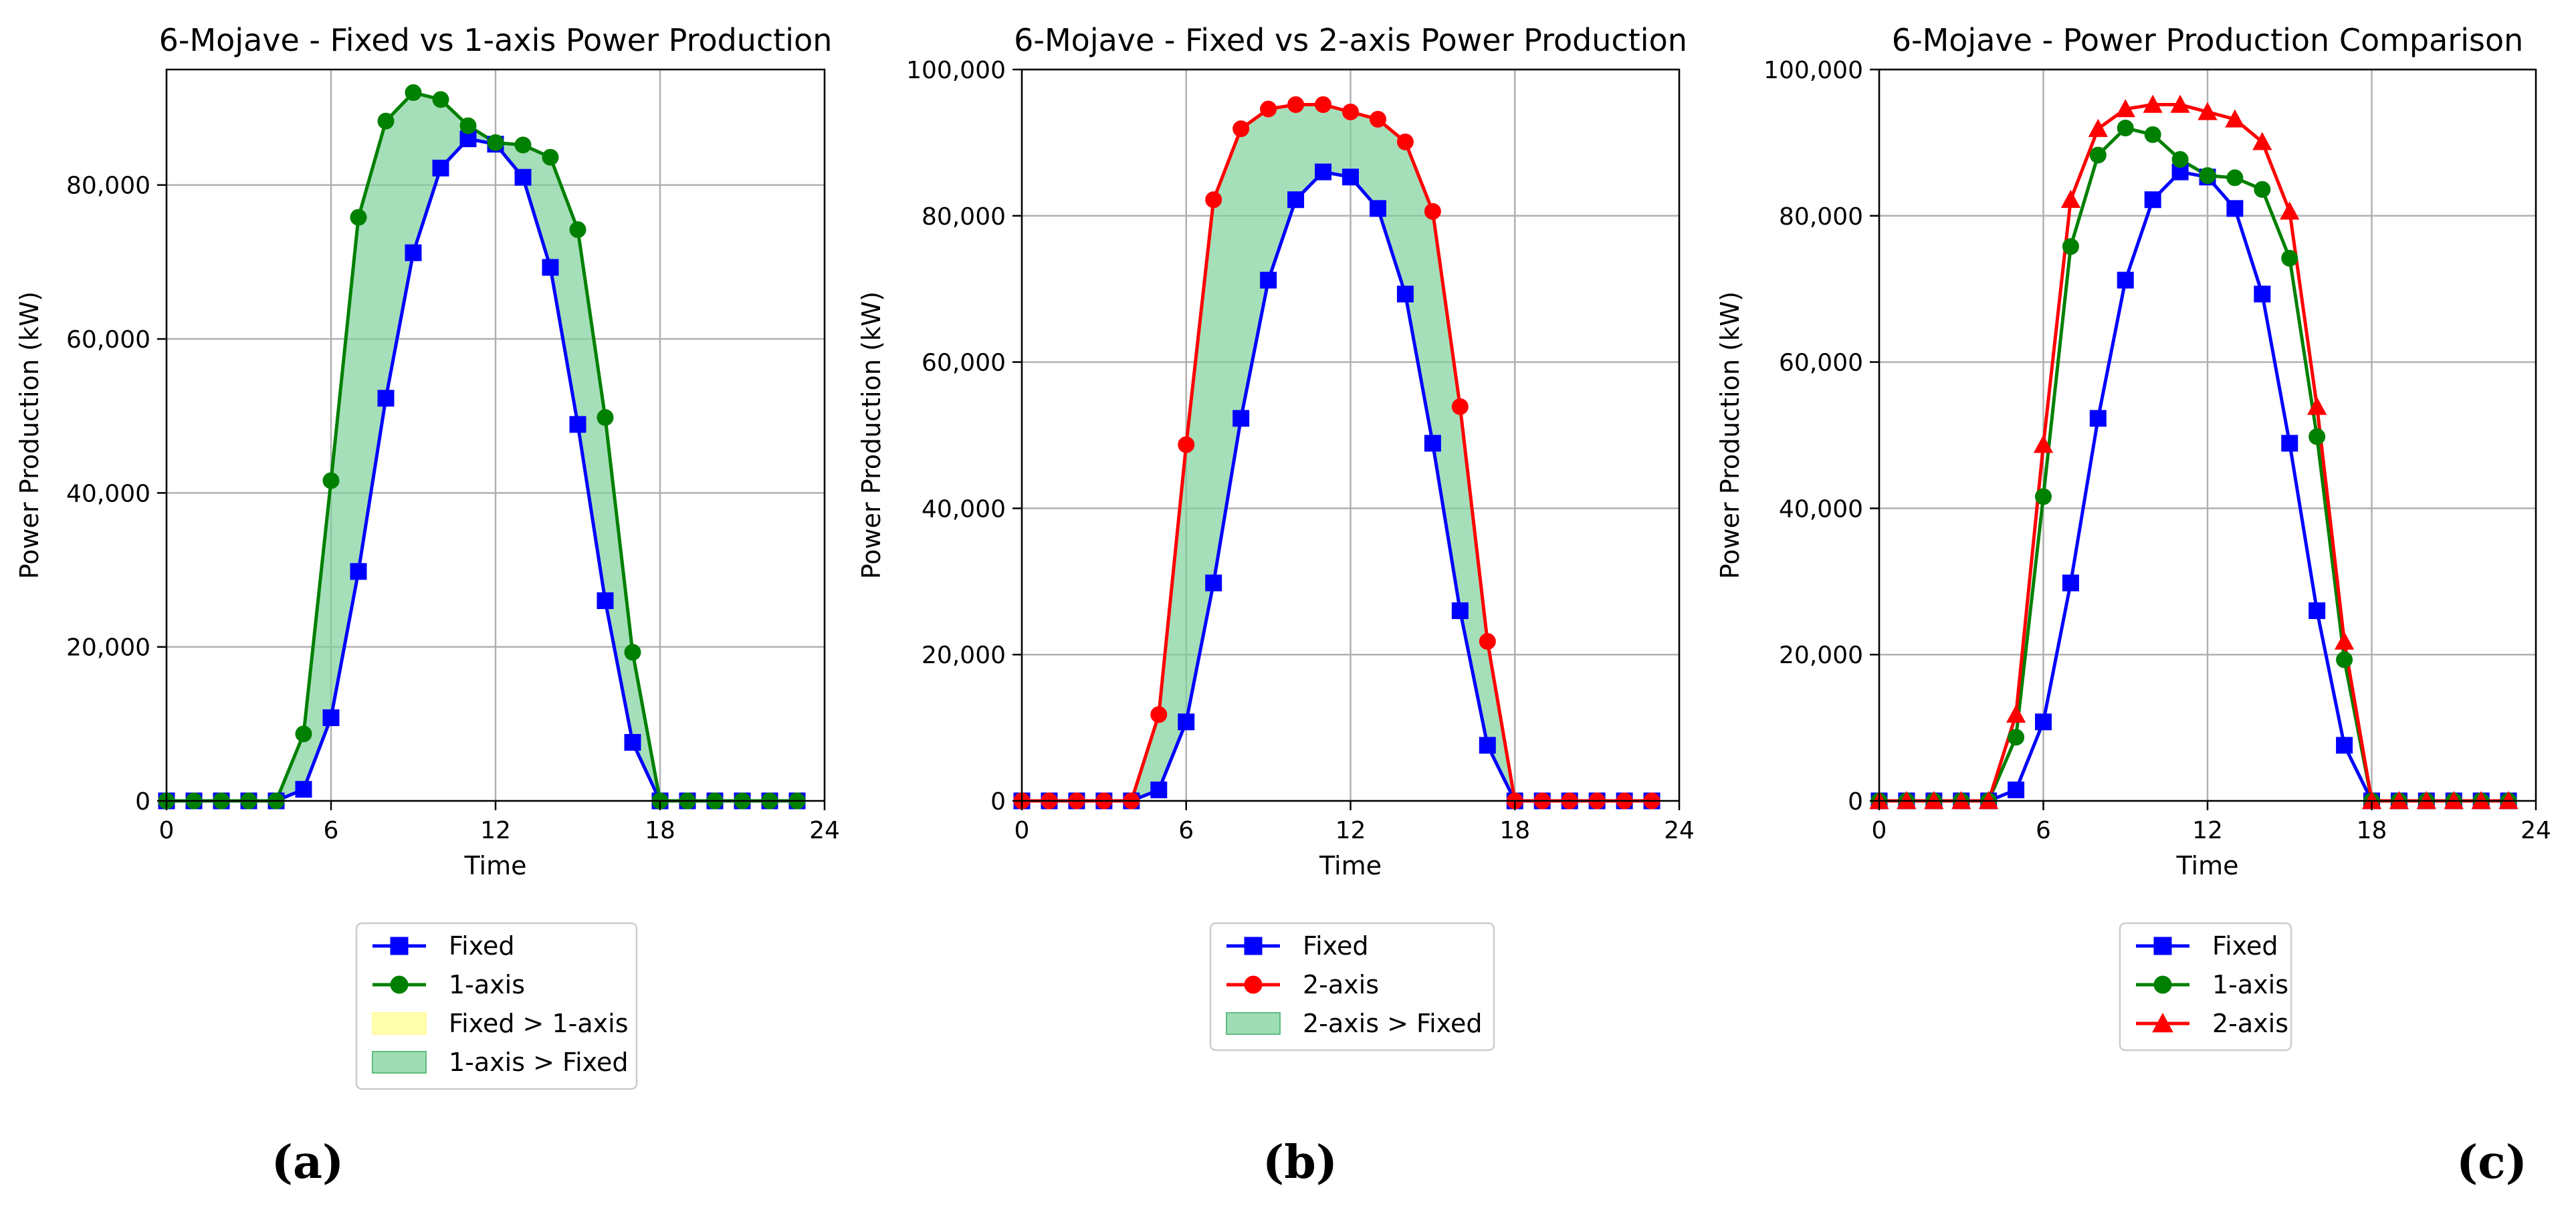  Describe the element at coordinates (400, 1062) in the screenshot. I see `legend-fill-swatch` at that location.